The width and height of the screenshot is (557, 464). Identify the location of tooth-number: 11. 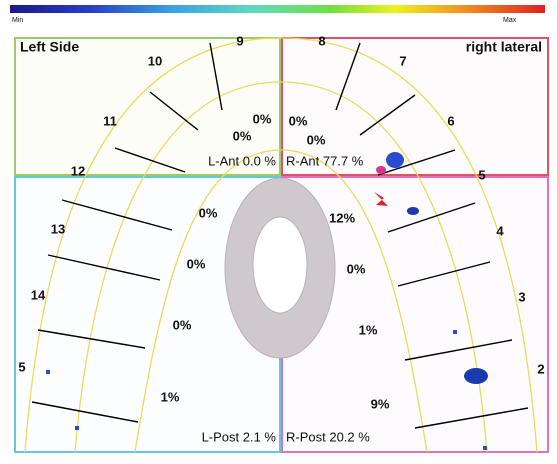
(110, 120).